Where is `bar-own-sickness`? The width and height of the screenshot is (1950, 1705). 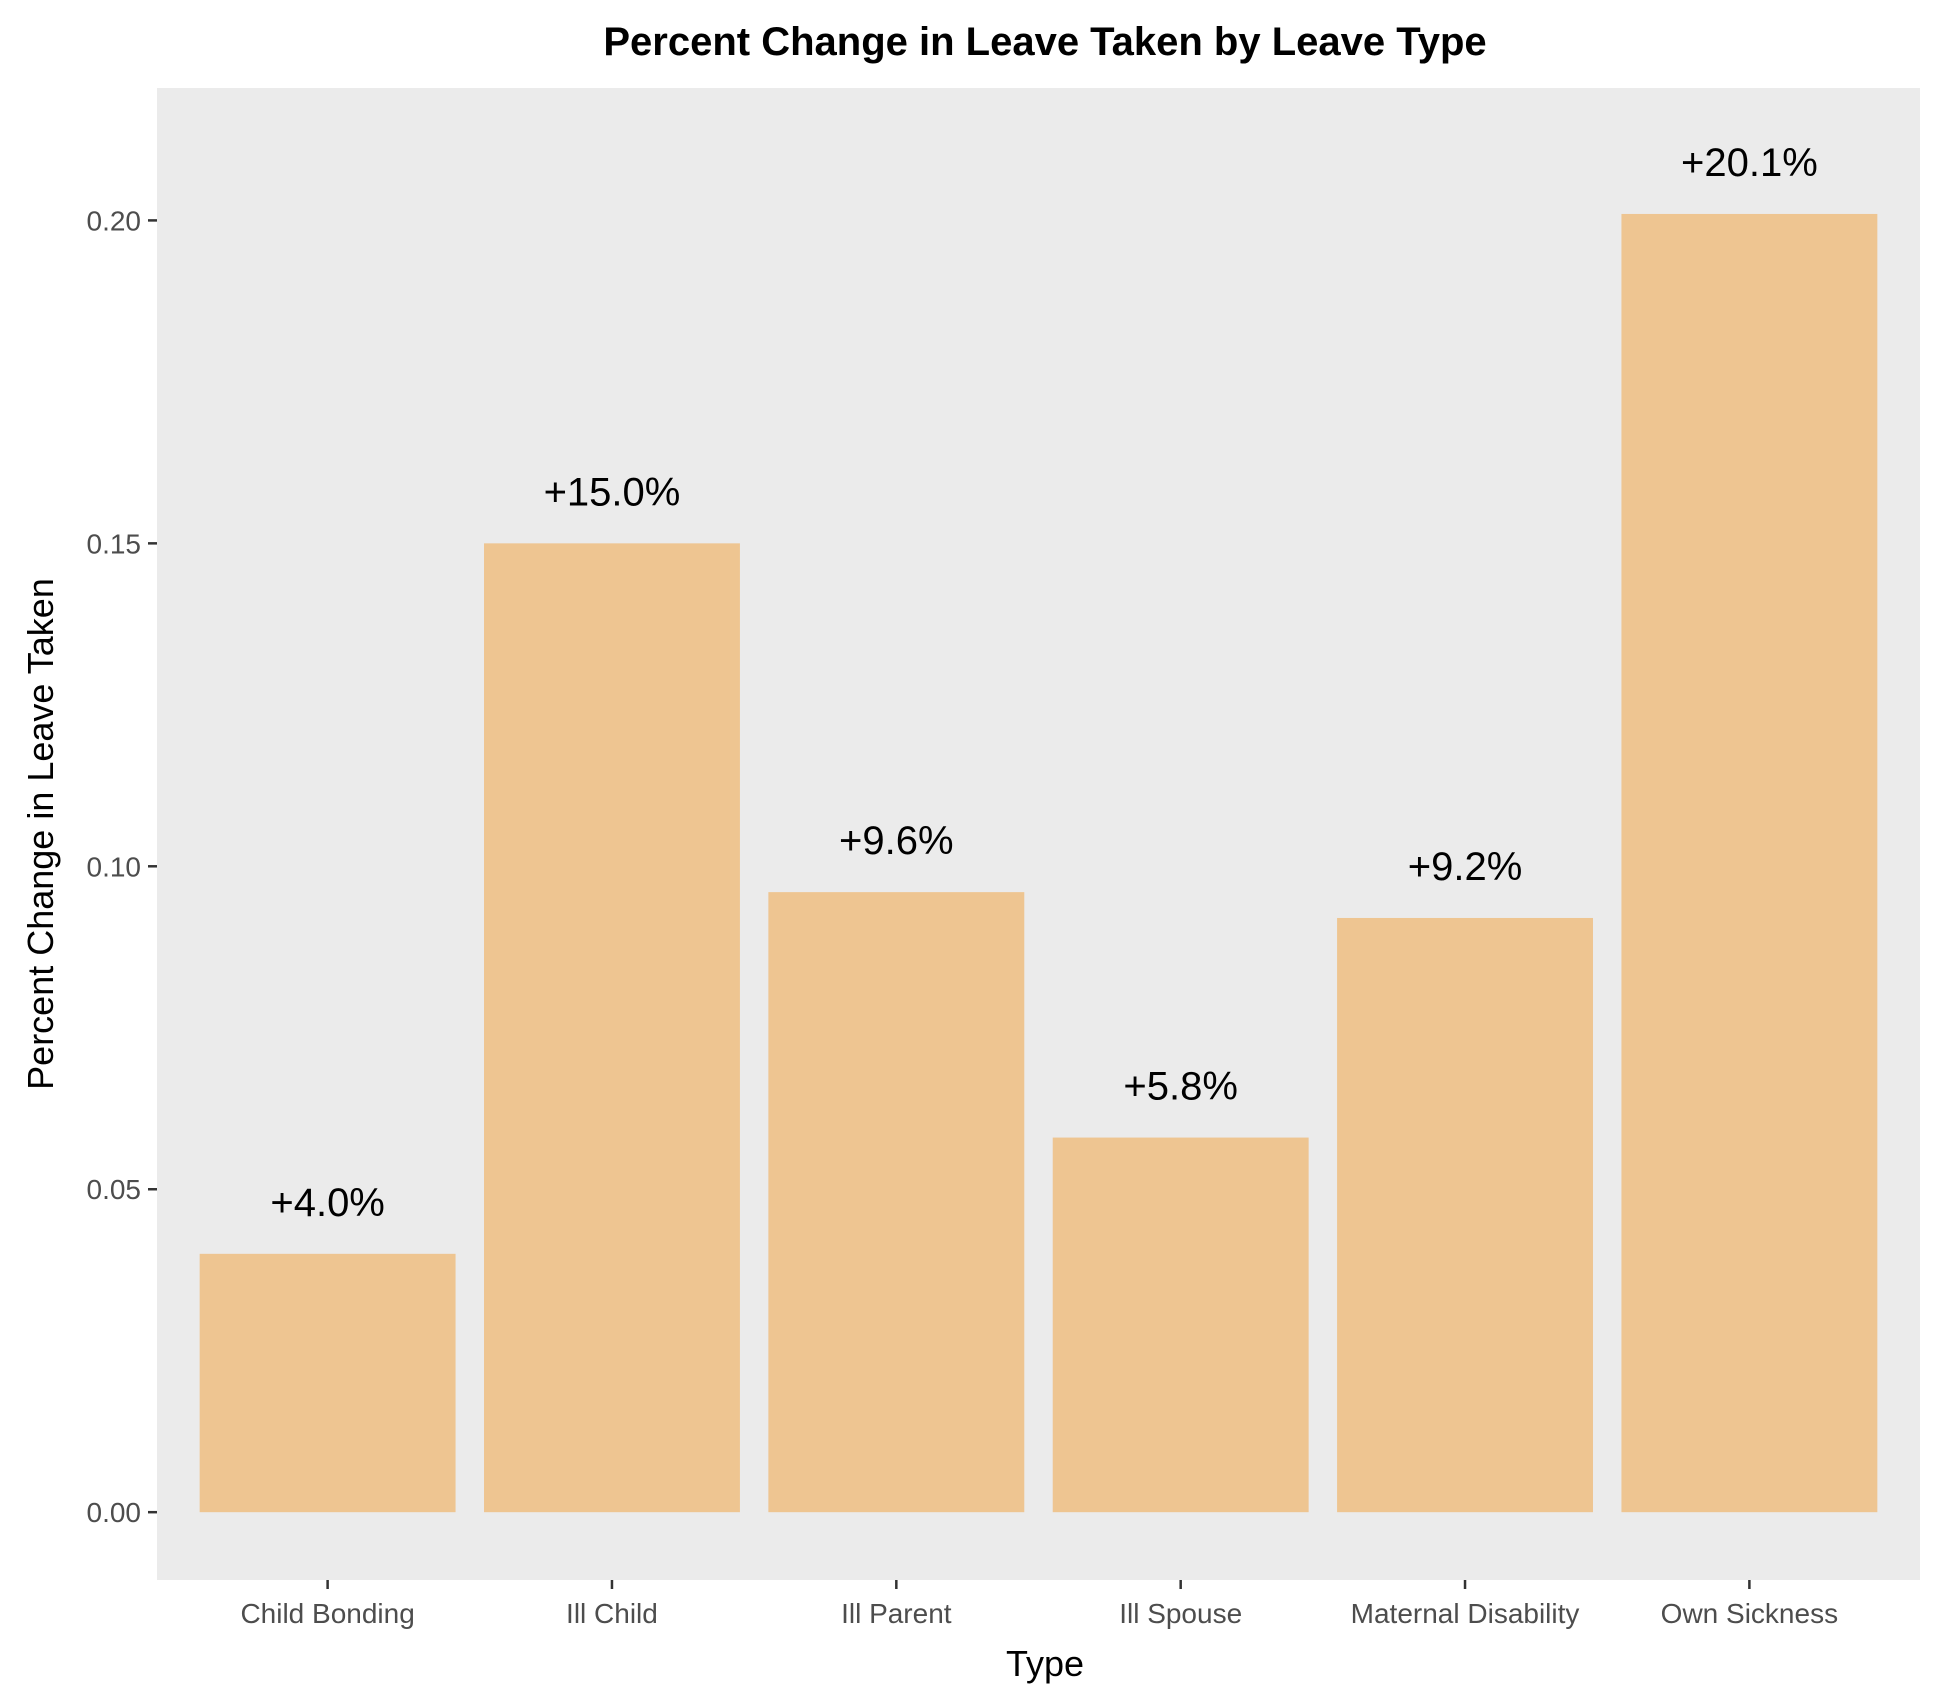 bar-own-sickness is located at coordinates (1749, 863).